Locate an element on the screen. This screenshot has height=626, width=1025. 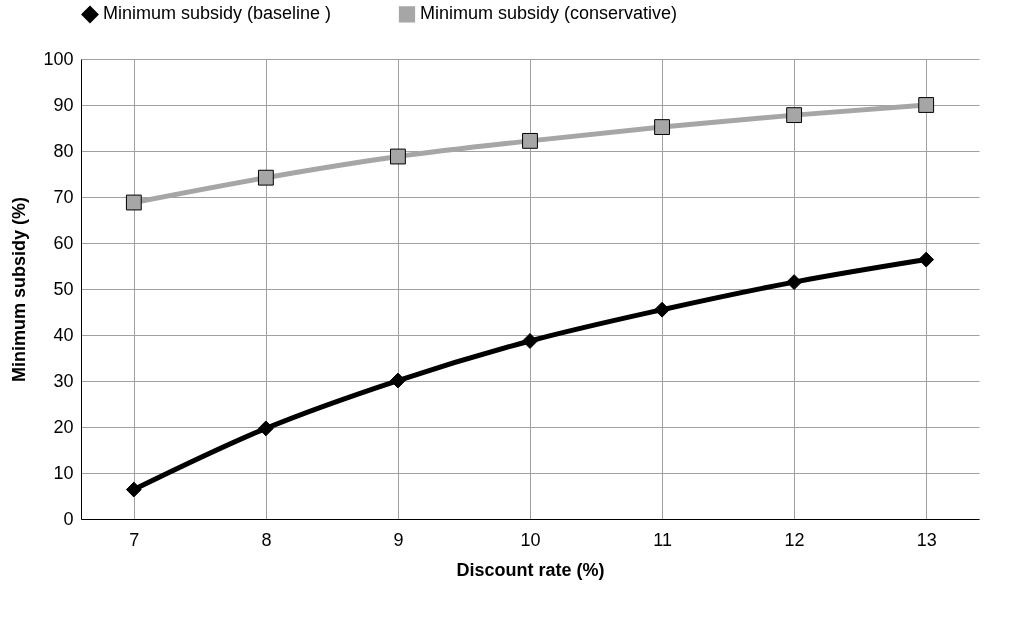
y-tick-label: 50 is located at coordinates (63, 288).